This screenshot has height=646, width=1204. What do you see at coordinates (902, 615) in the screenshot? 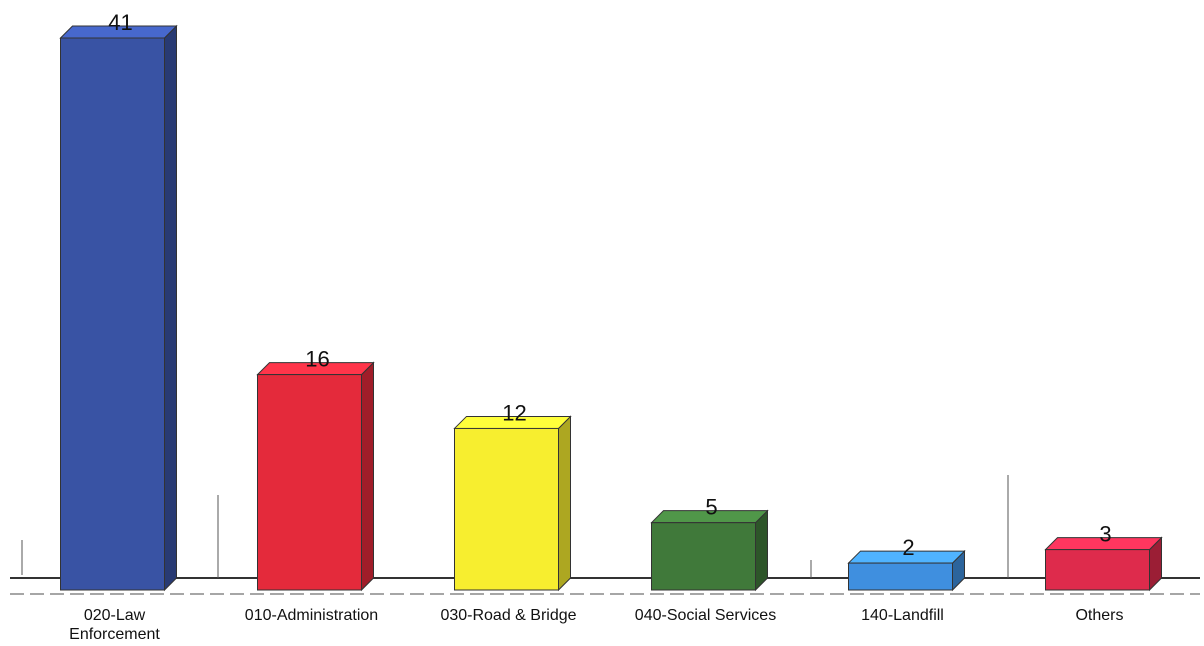
I see `category-label-5: 140-Landfill` at bounding box center [902, 615].